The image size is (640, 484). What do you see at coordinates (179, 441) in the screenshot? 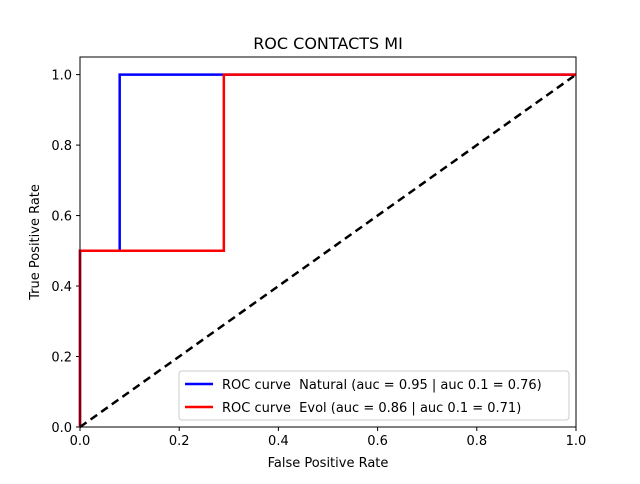
I see `x-tick-label: 0.2` at bounding box center [179, 441].